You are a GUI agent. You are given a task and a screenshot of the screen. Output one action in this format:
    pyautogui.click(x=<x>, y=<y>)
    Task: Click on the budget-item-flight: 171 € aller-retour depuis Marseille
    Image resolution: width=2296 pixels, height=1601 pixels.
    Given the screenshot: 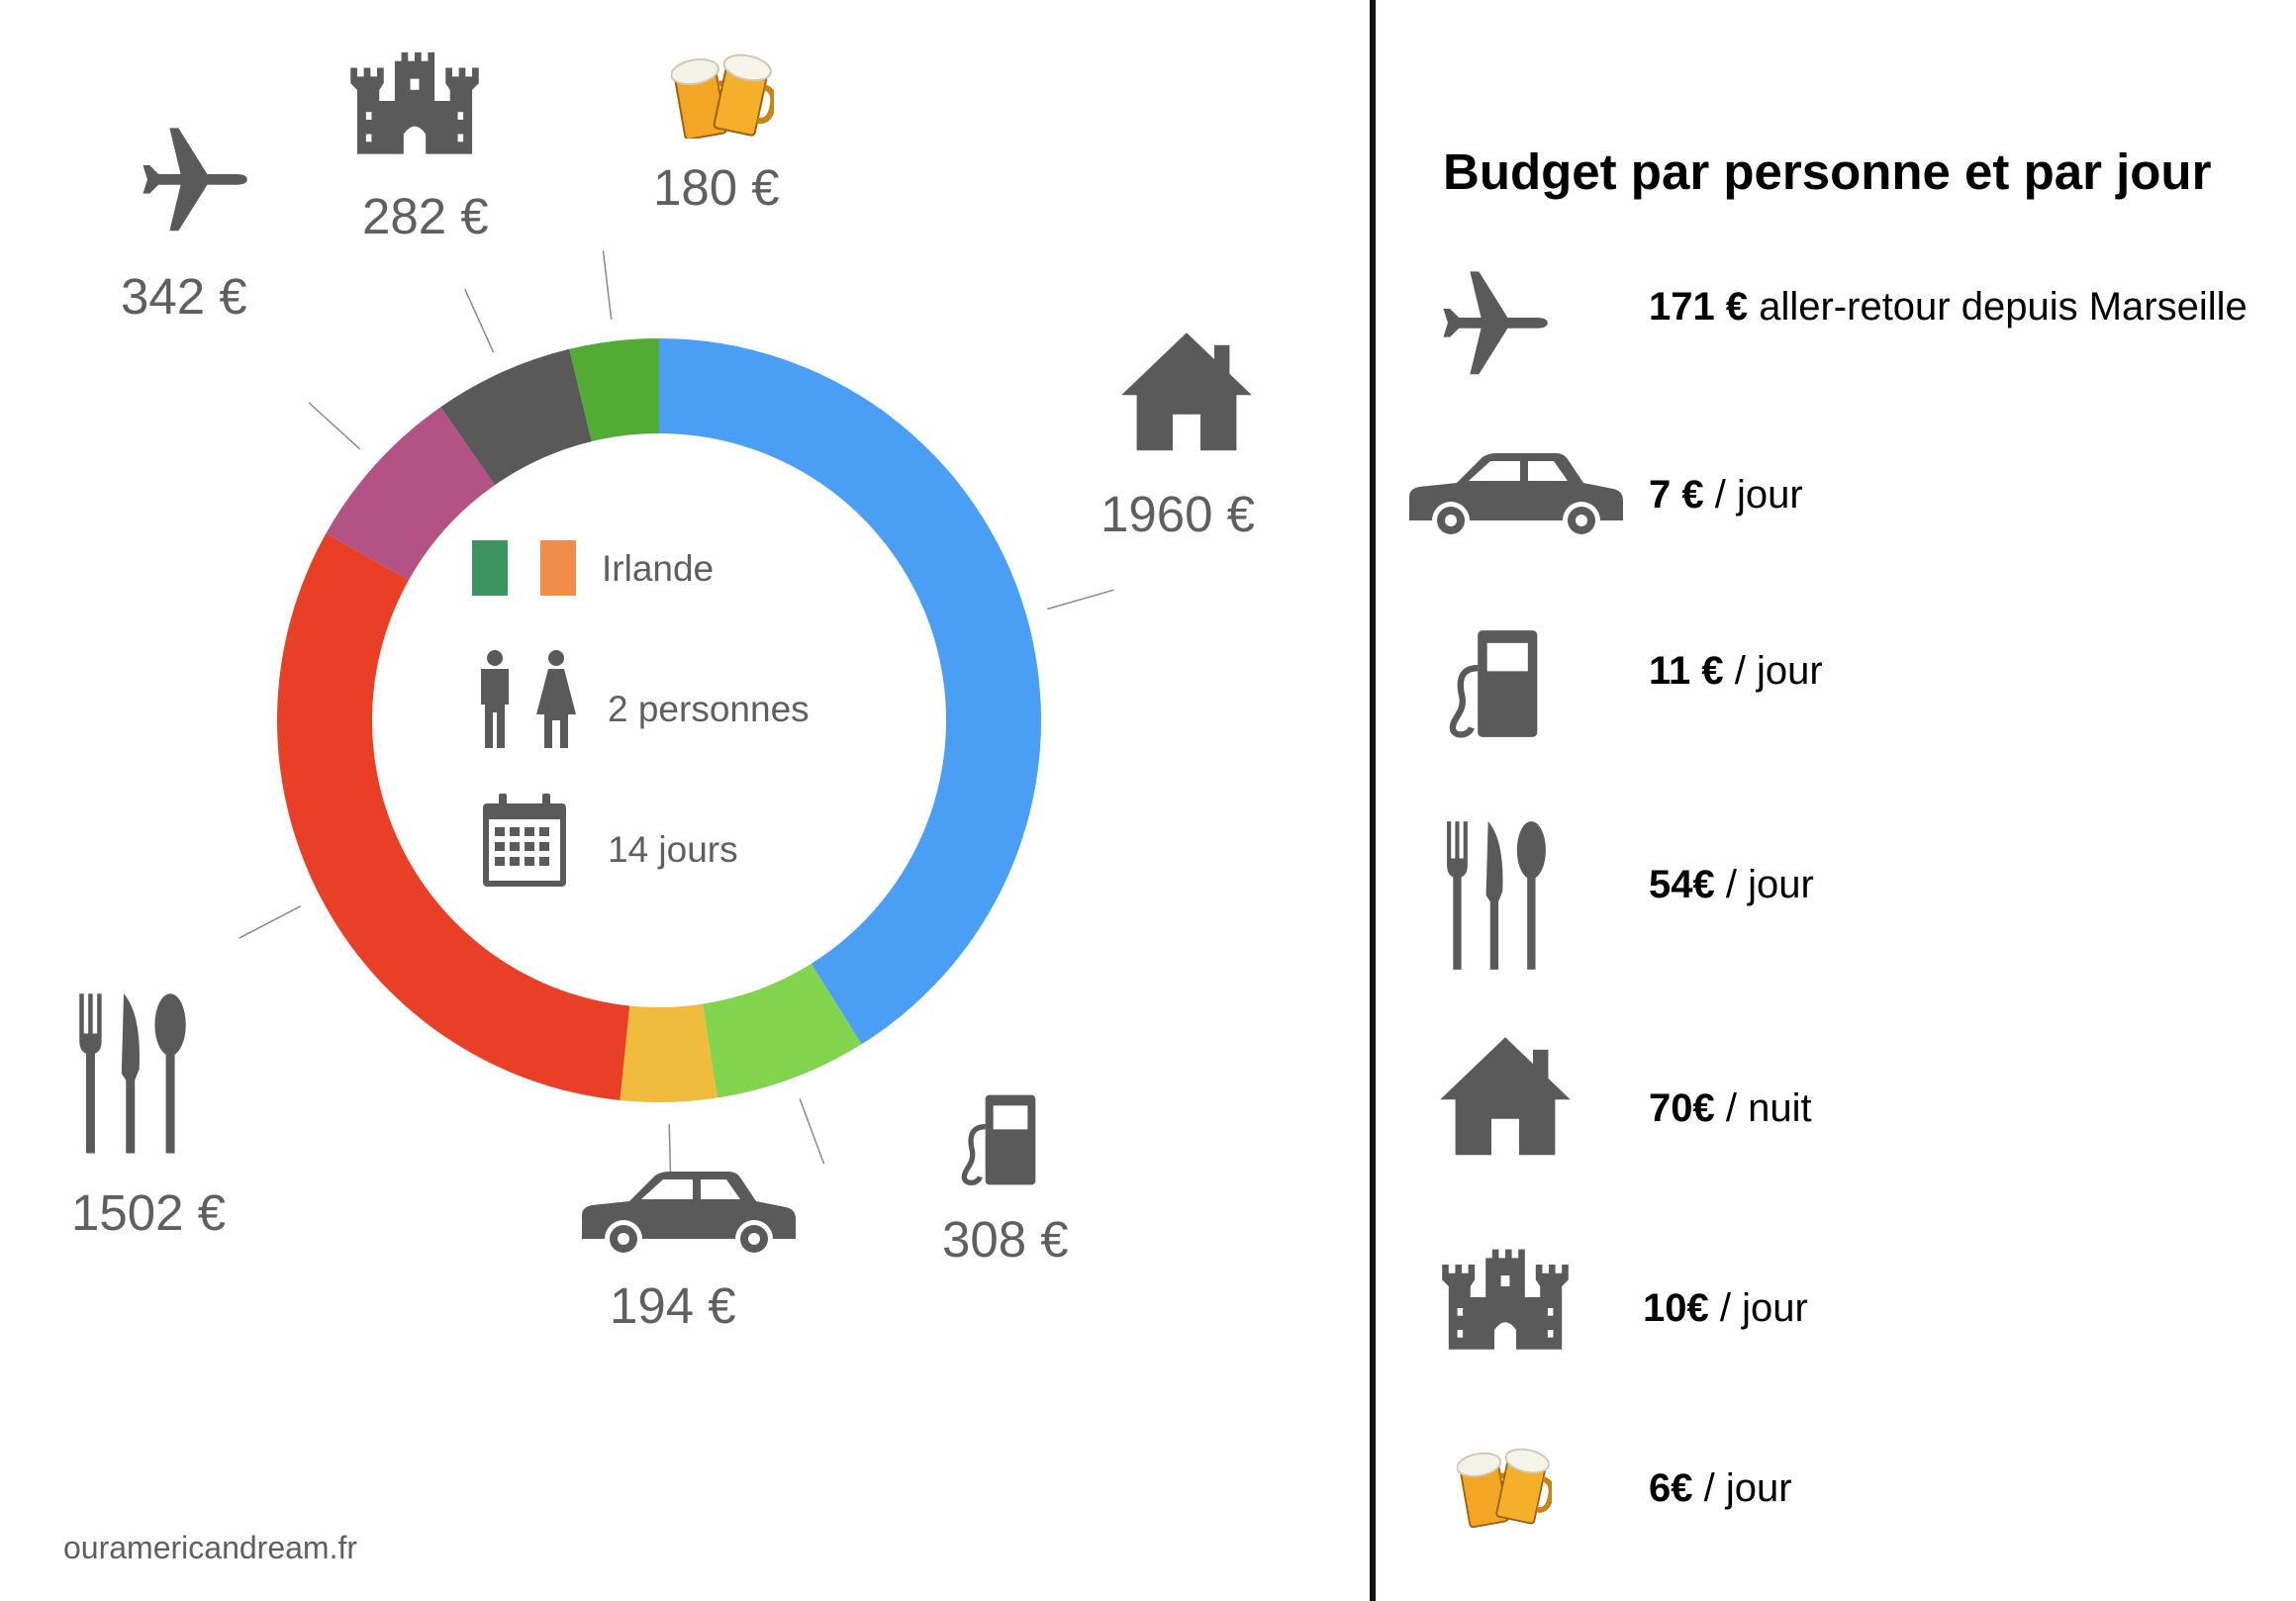 What is the action you would take?
    pyautogui.click(x=1948, y=308)
    